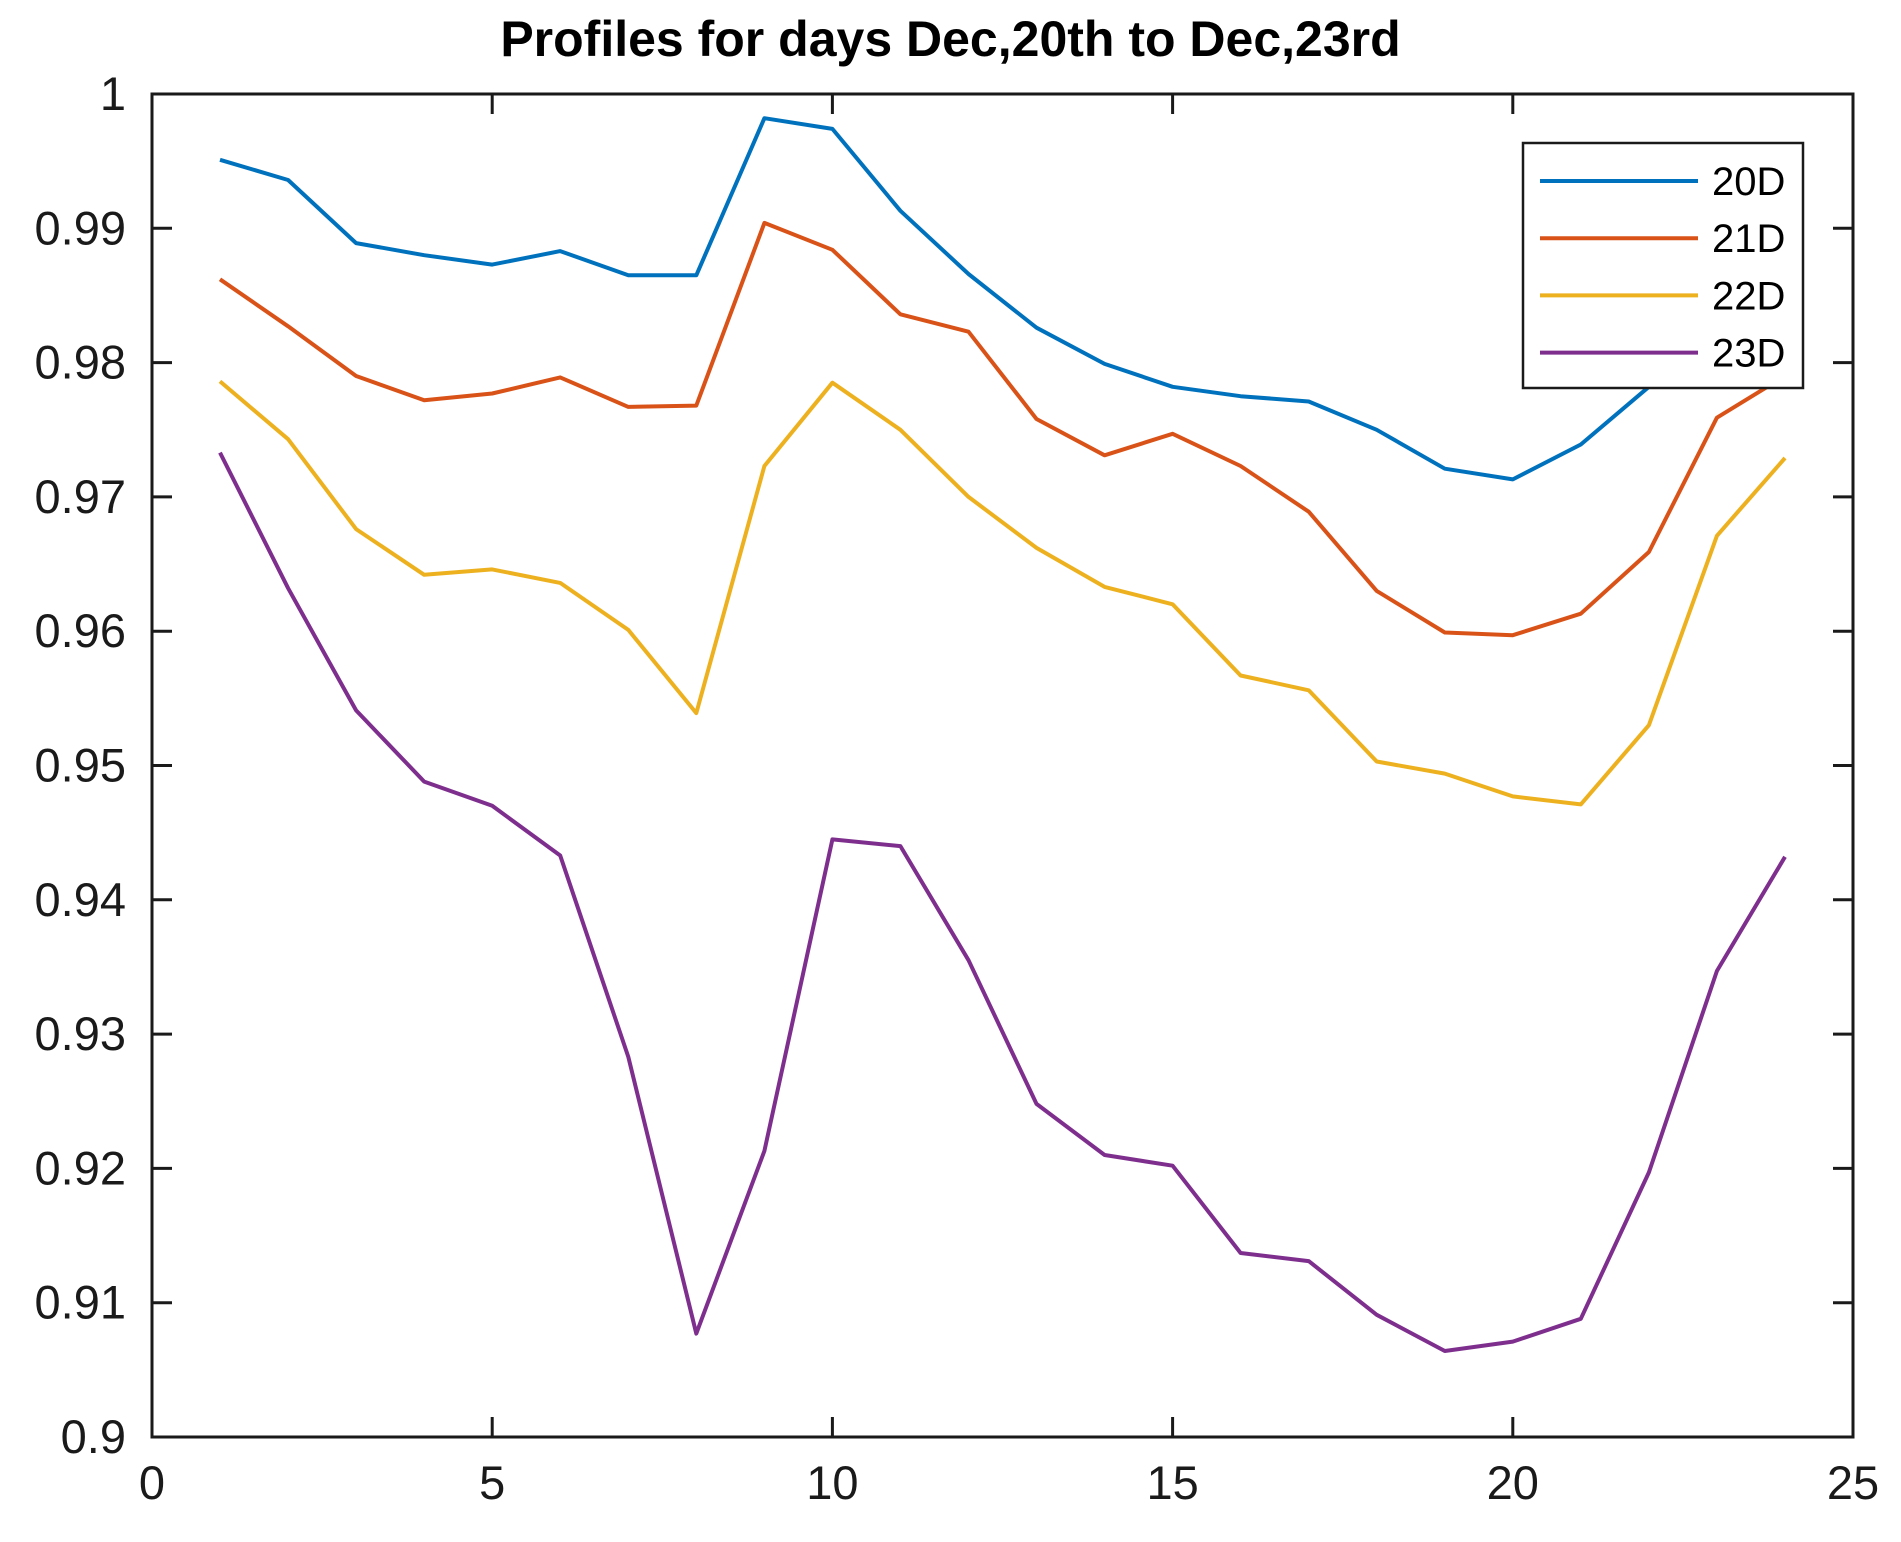  I want to click on y-tick-label-0.98: 0.98, so click(80, 362).